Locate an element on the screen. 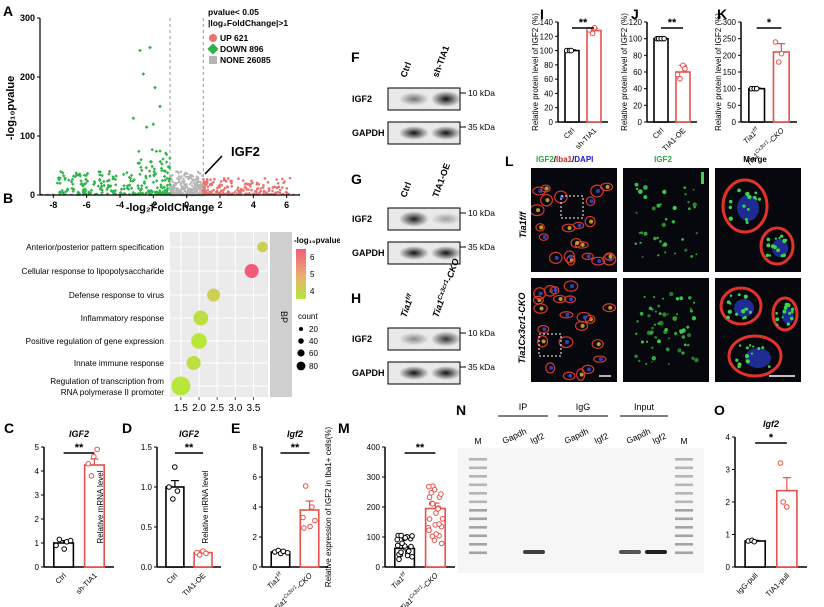 The image size is (824, 607). merge-nucleus is located at coordinates (748, 208).